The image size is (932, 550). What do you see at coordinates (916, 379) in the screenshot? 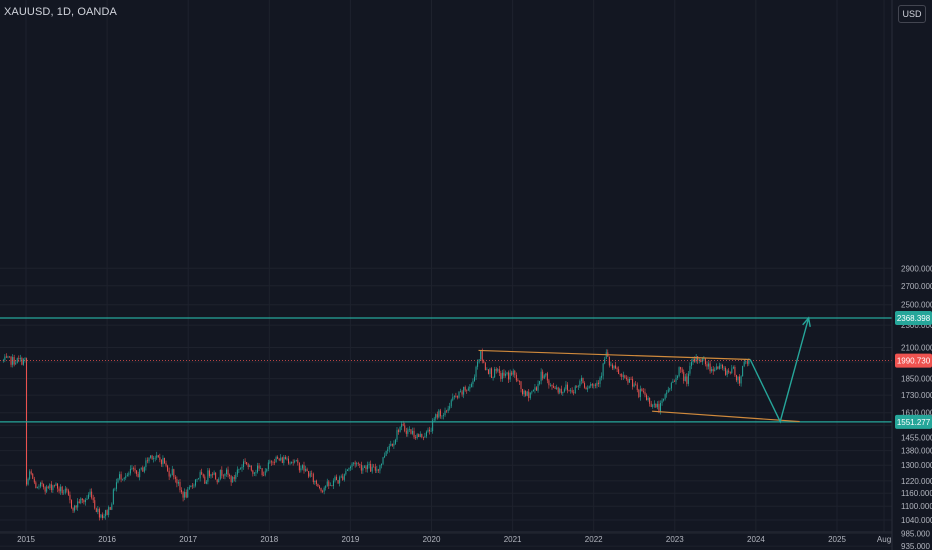
I see `y-tick-label: 1850.000` at bounding box center [916, 379].